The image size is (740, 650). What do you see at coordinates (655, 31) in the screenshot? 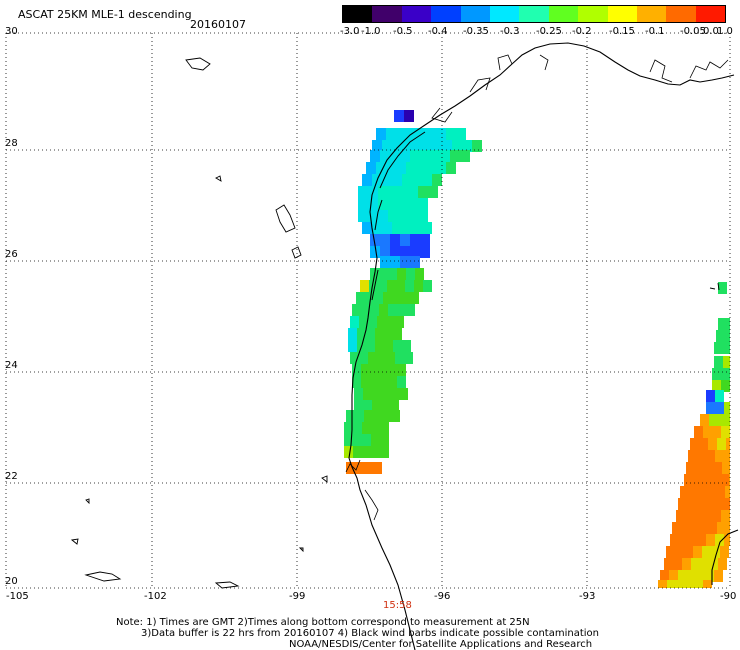
I see `colorbar-label: -0.1` at bounding box center [655, 31].